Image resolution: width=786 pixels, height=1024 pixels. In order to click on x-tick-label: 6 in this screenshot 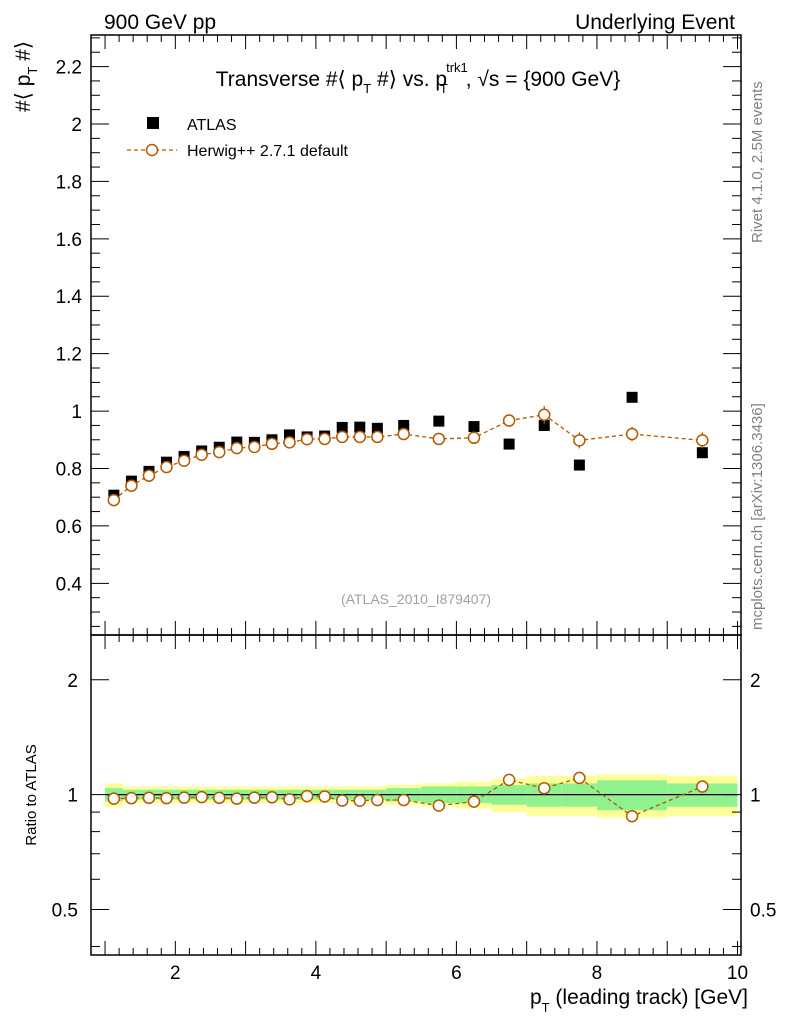, I will do `click(456, 973)`.